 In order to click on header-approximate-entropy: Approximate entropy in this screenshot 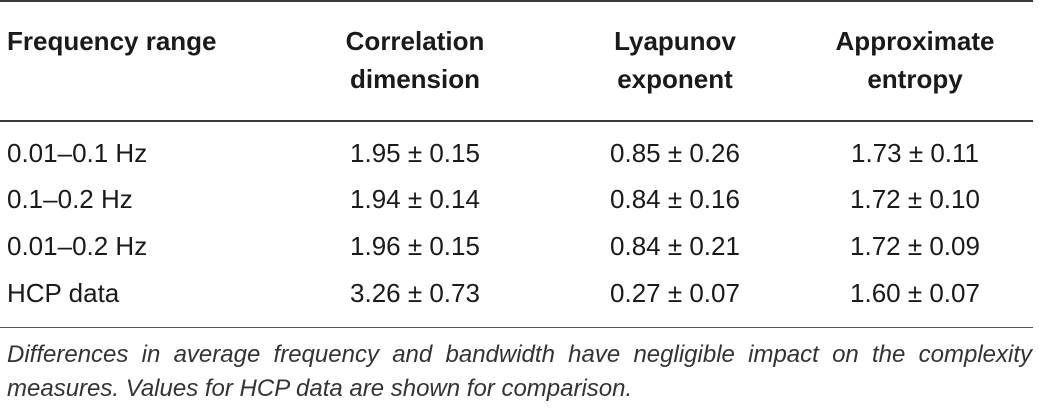, I will do `click(914, 60)`.